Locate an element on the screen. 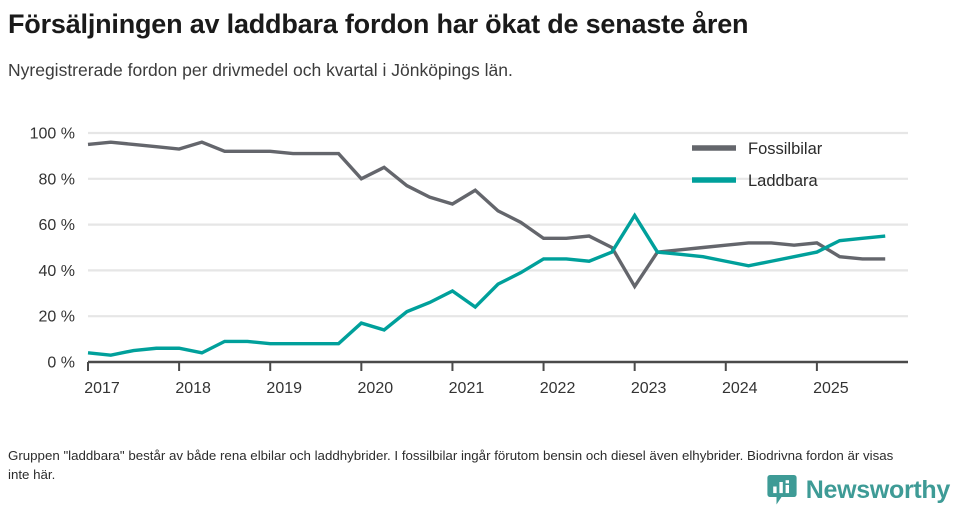 This screenshot has width=960, height=515. x-axis-labels: 2017 2018 2019 2020 2021 2022 2023 2024 2025 is located at coordinates (466, 388).